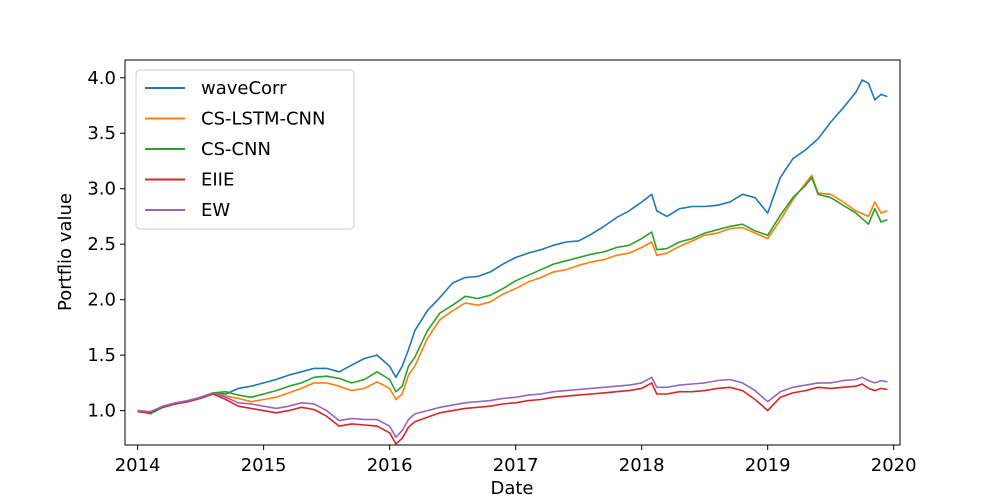  Describe the element at coordinates (236, 149) in the screenshot. I see `legend-label: CS-CNN` at that location.